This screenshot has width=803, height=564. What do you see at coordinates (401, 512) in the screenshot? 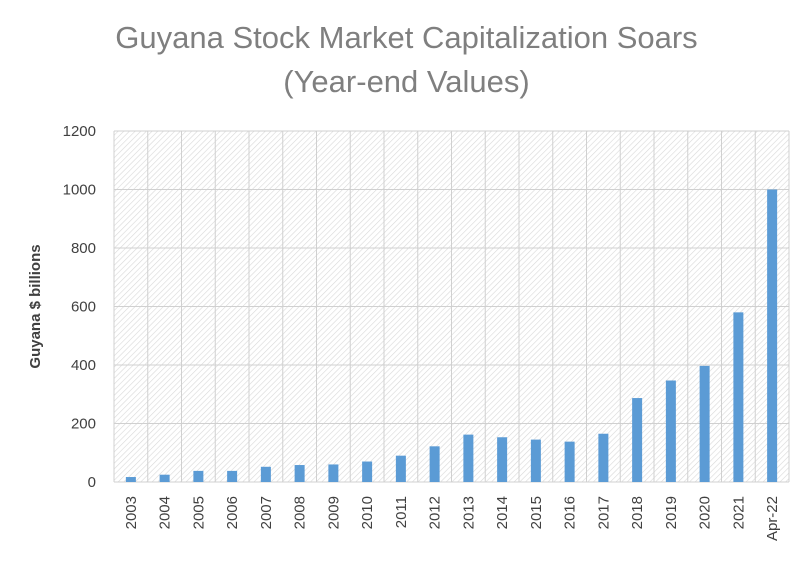
I see `x-tick-label: 2011` at bounding box center [401, 512].